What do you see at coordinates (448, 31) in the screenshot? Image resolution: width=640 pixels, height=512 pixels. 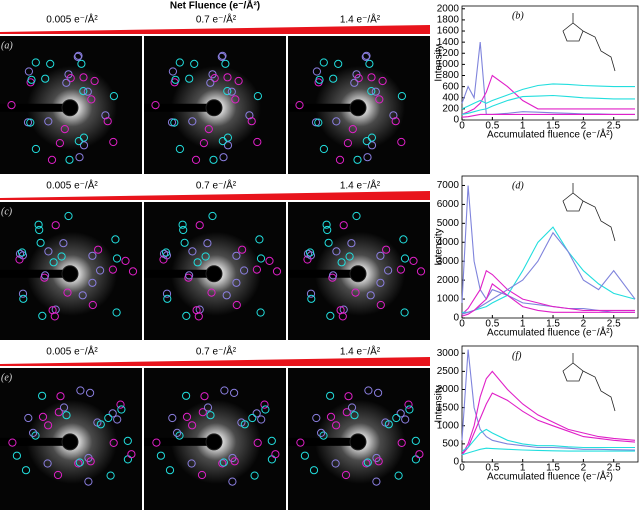 I see `y-tick-label: 1600` at bounding box center [448, 31].